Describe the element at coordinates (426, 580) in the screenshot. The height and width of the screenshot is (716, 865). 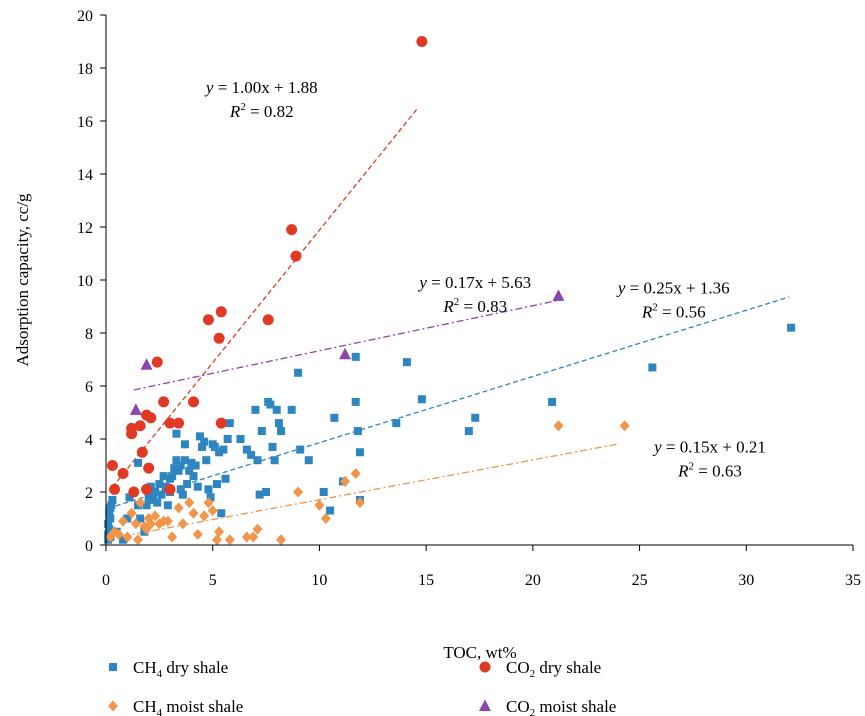
I see `x-tick-label: 15` at that location.